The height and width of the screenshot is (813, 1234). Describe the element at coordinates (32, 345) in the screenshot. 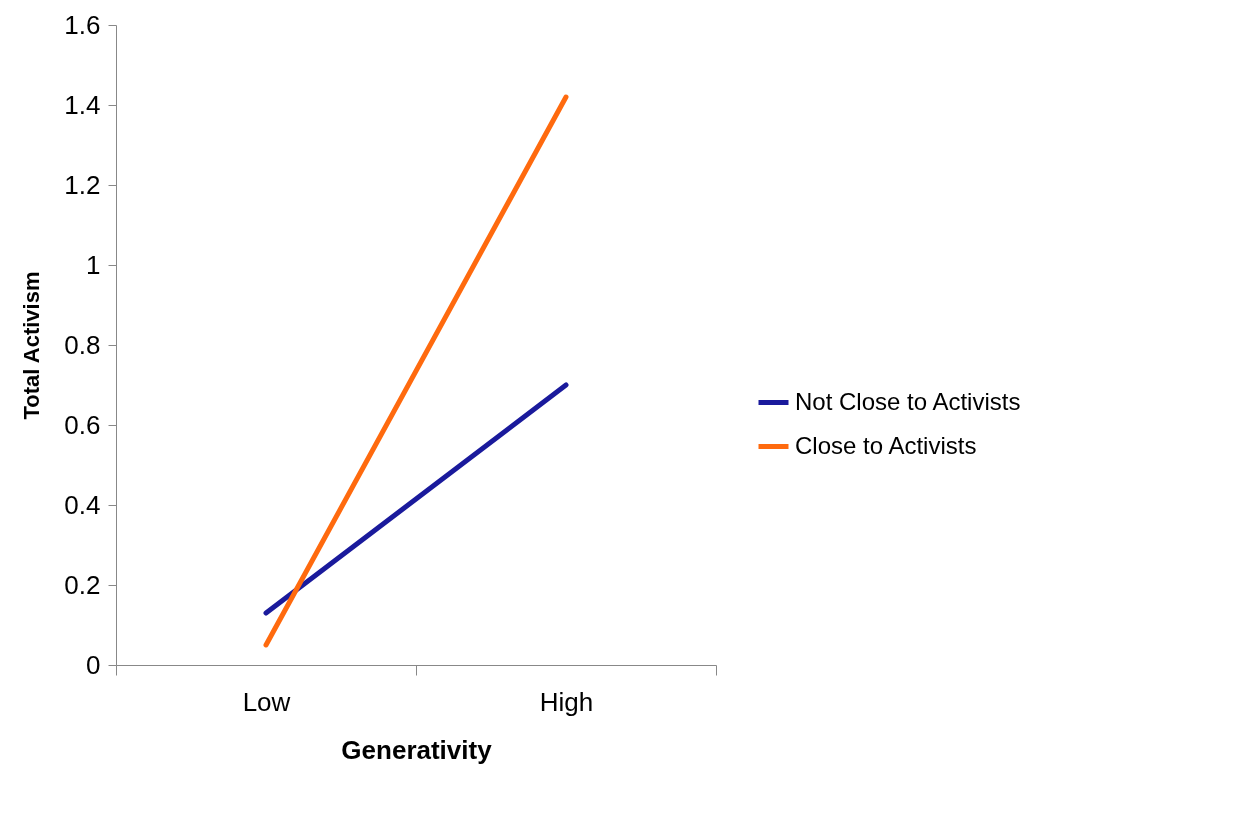

I see `y-axis-title: Total Activism` at that location.